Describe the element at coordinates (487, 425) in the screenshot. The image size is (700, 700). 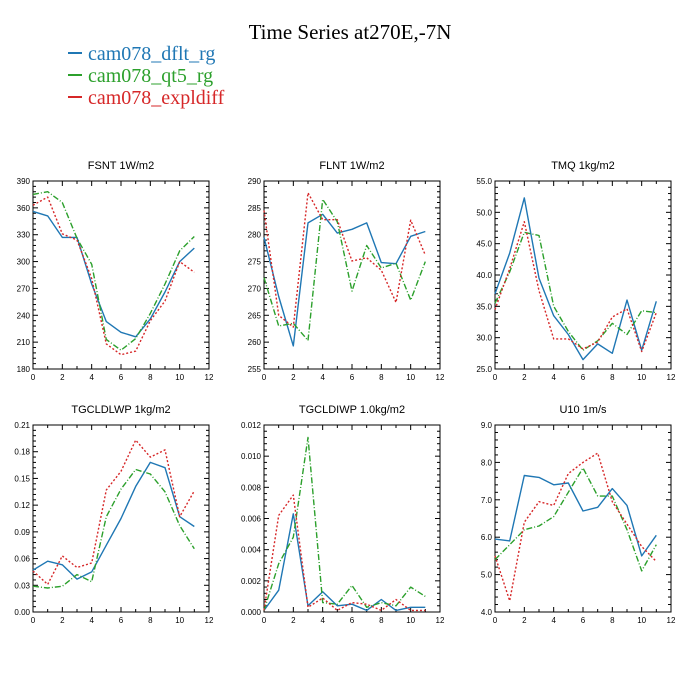
I see `y-tick-label: 9.0` at that location.